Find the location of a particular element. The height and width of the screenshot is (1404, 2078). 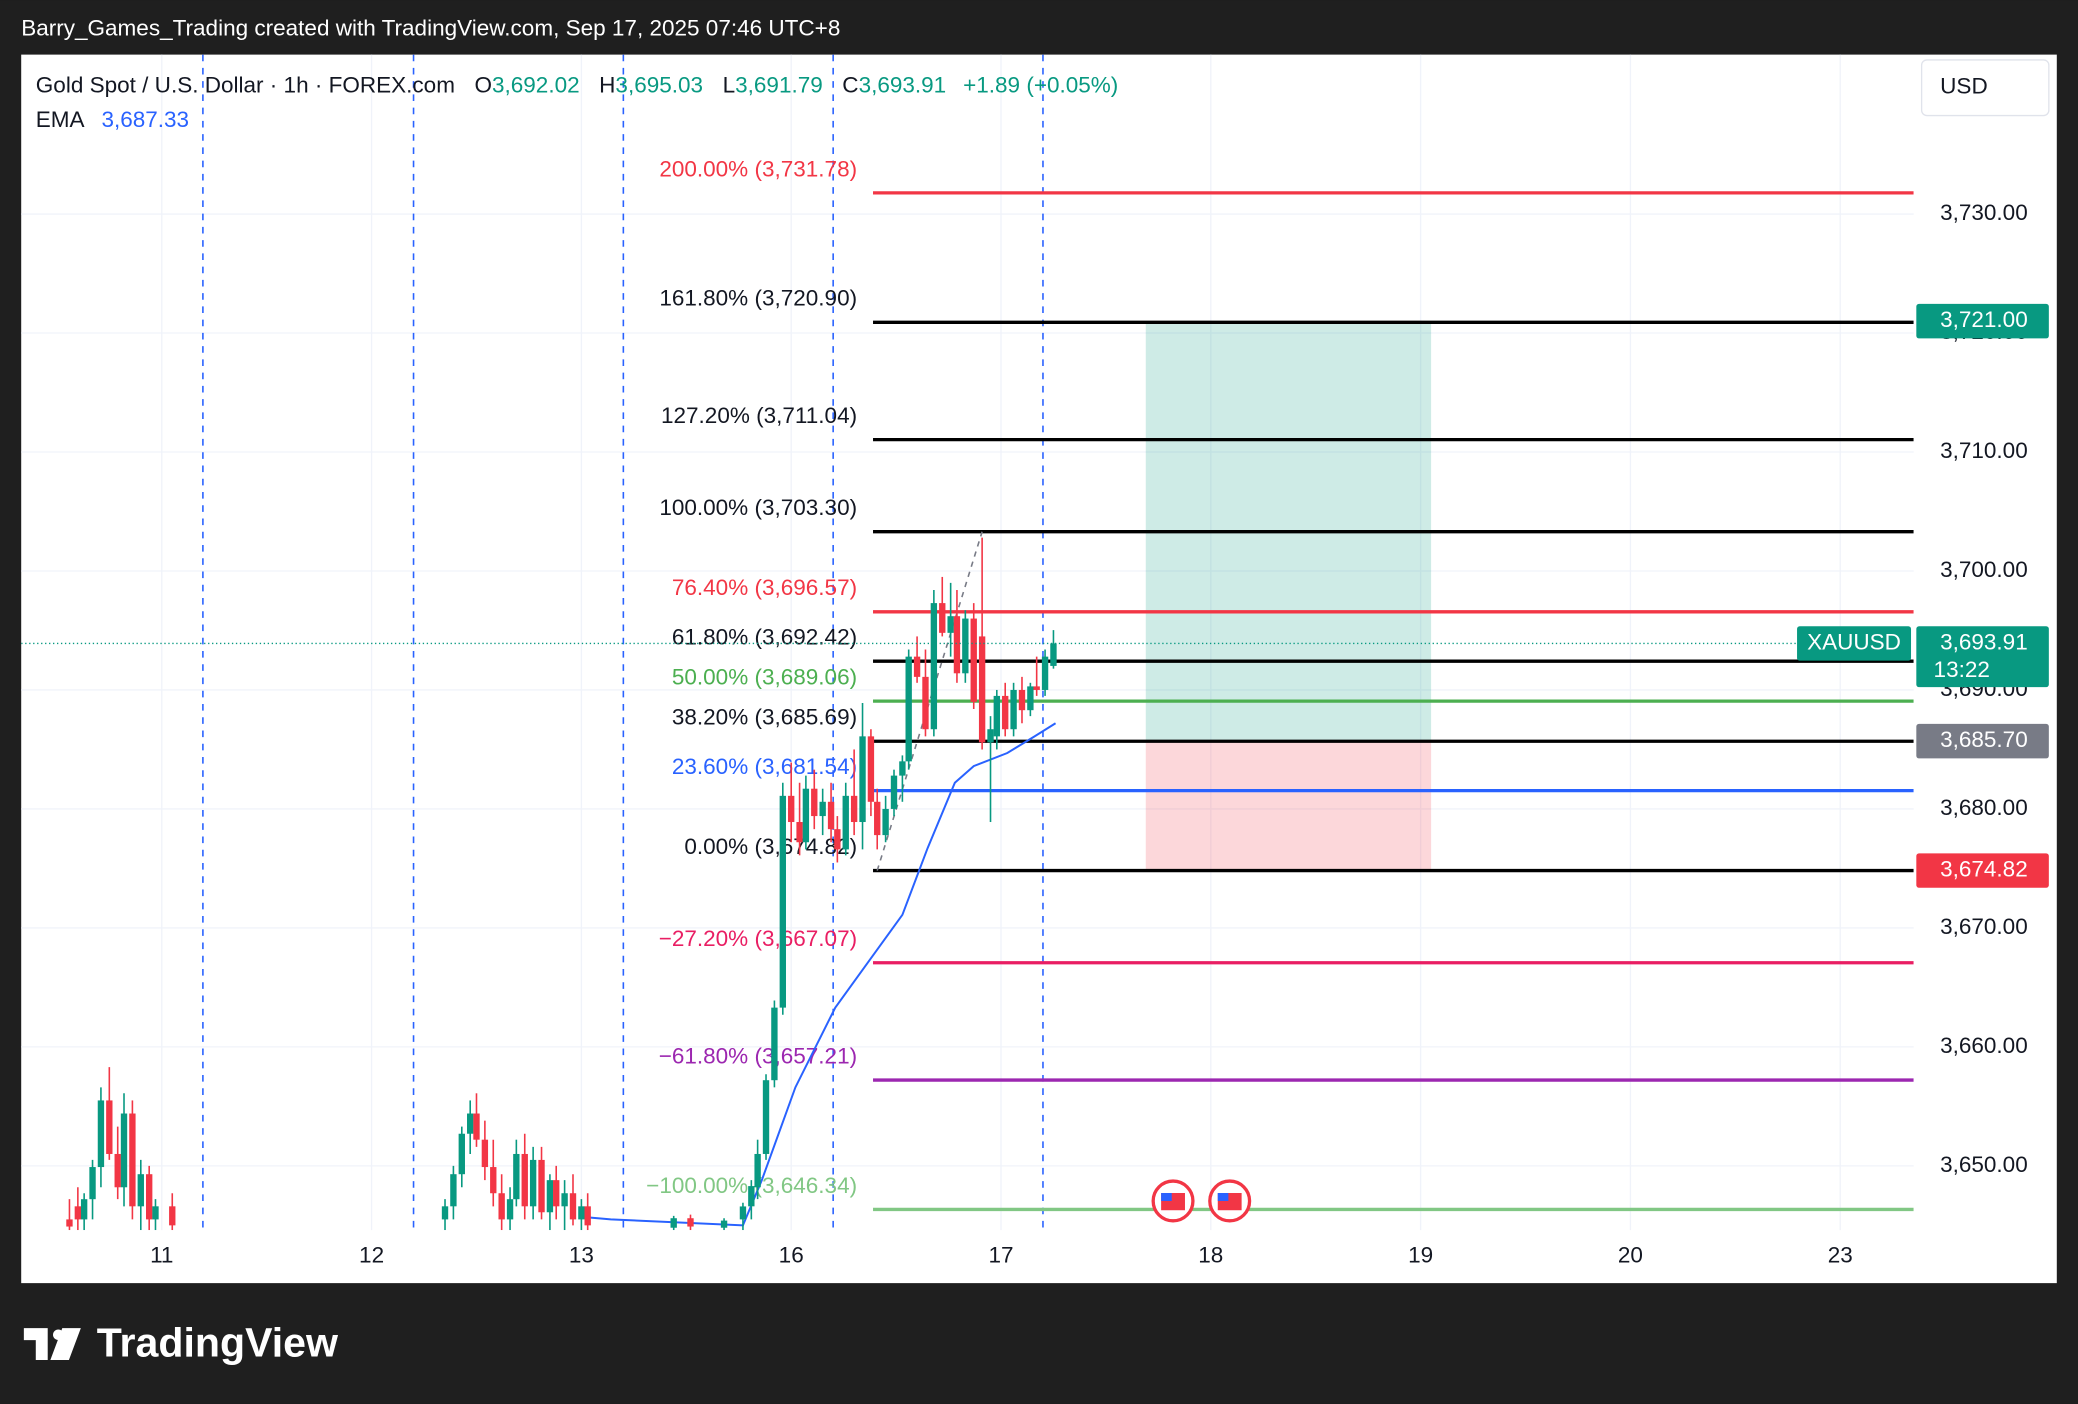

ohlc-value: 3,691.79 is located at coordinates (779, 84).